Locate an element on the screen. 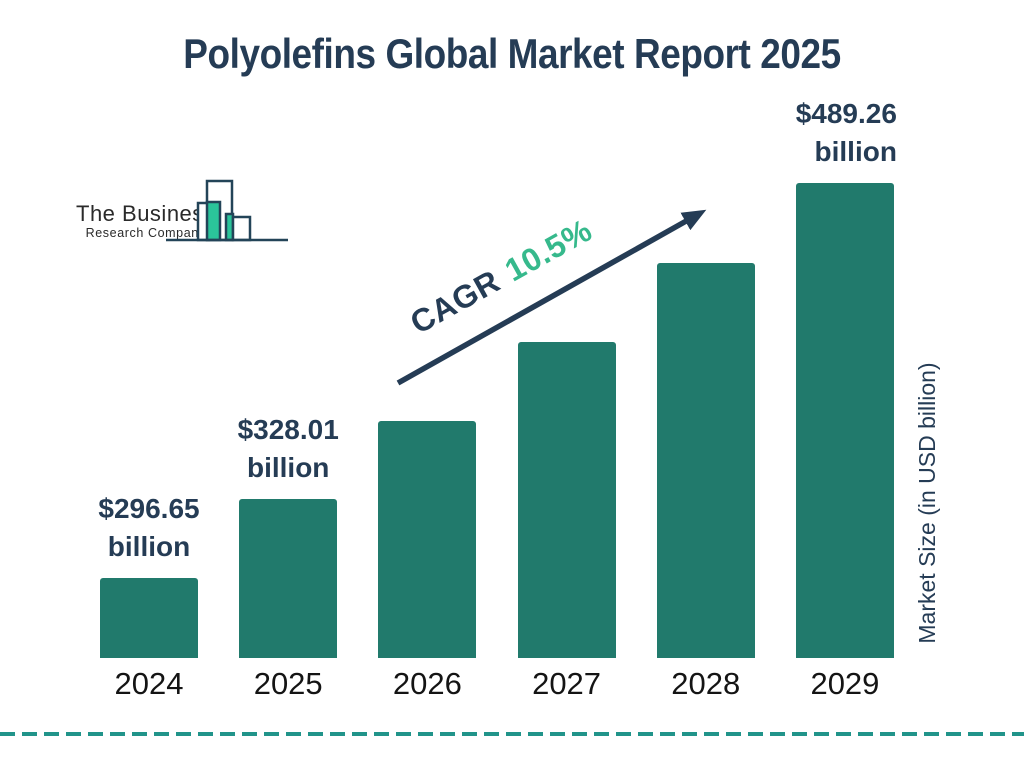 The width and height of the screenshot is (1024, 768). bottom-dashed-divider is located at coordinates (512, 734).